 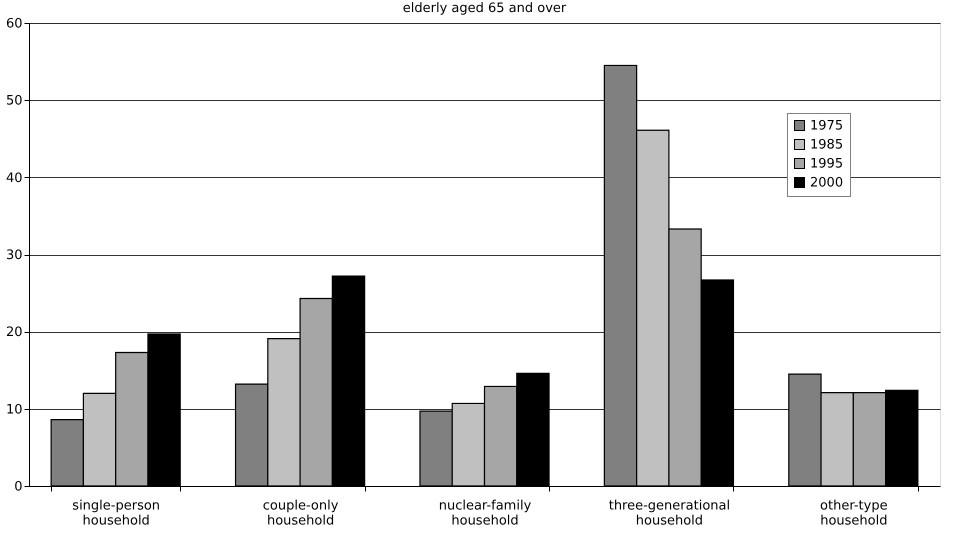 What do you see at coordinates (484, 8) in the screenshot?
I see `chart-title: elderly aged 65 and over` at bounding box center [484, 8].